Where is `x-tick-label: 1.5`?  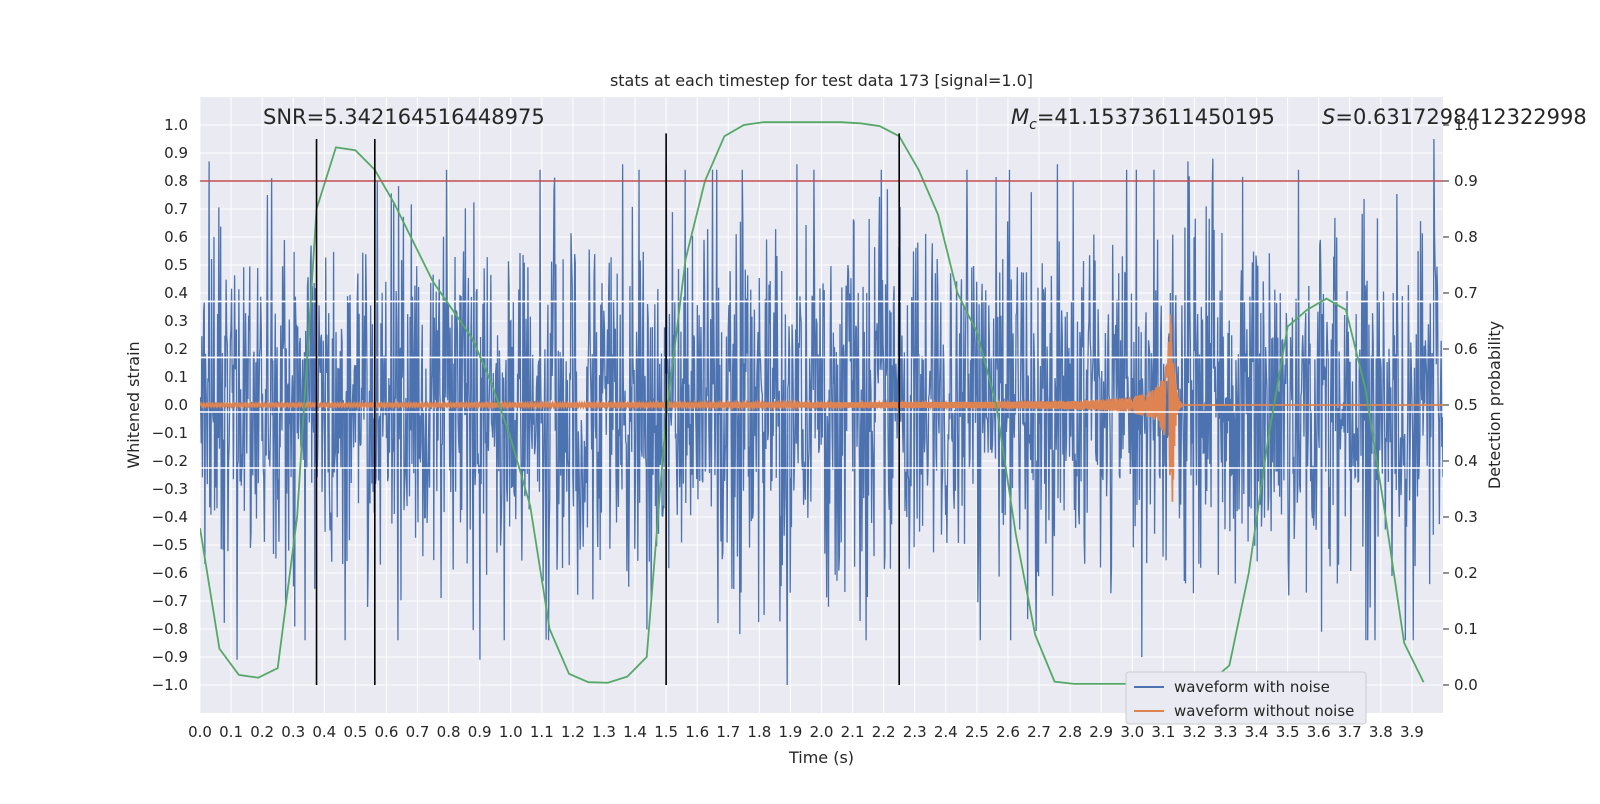 x-tick-label: 1.5 is located at coordinates (666, 732).